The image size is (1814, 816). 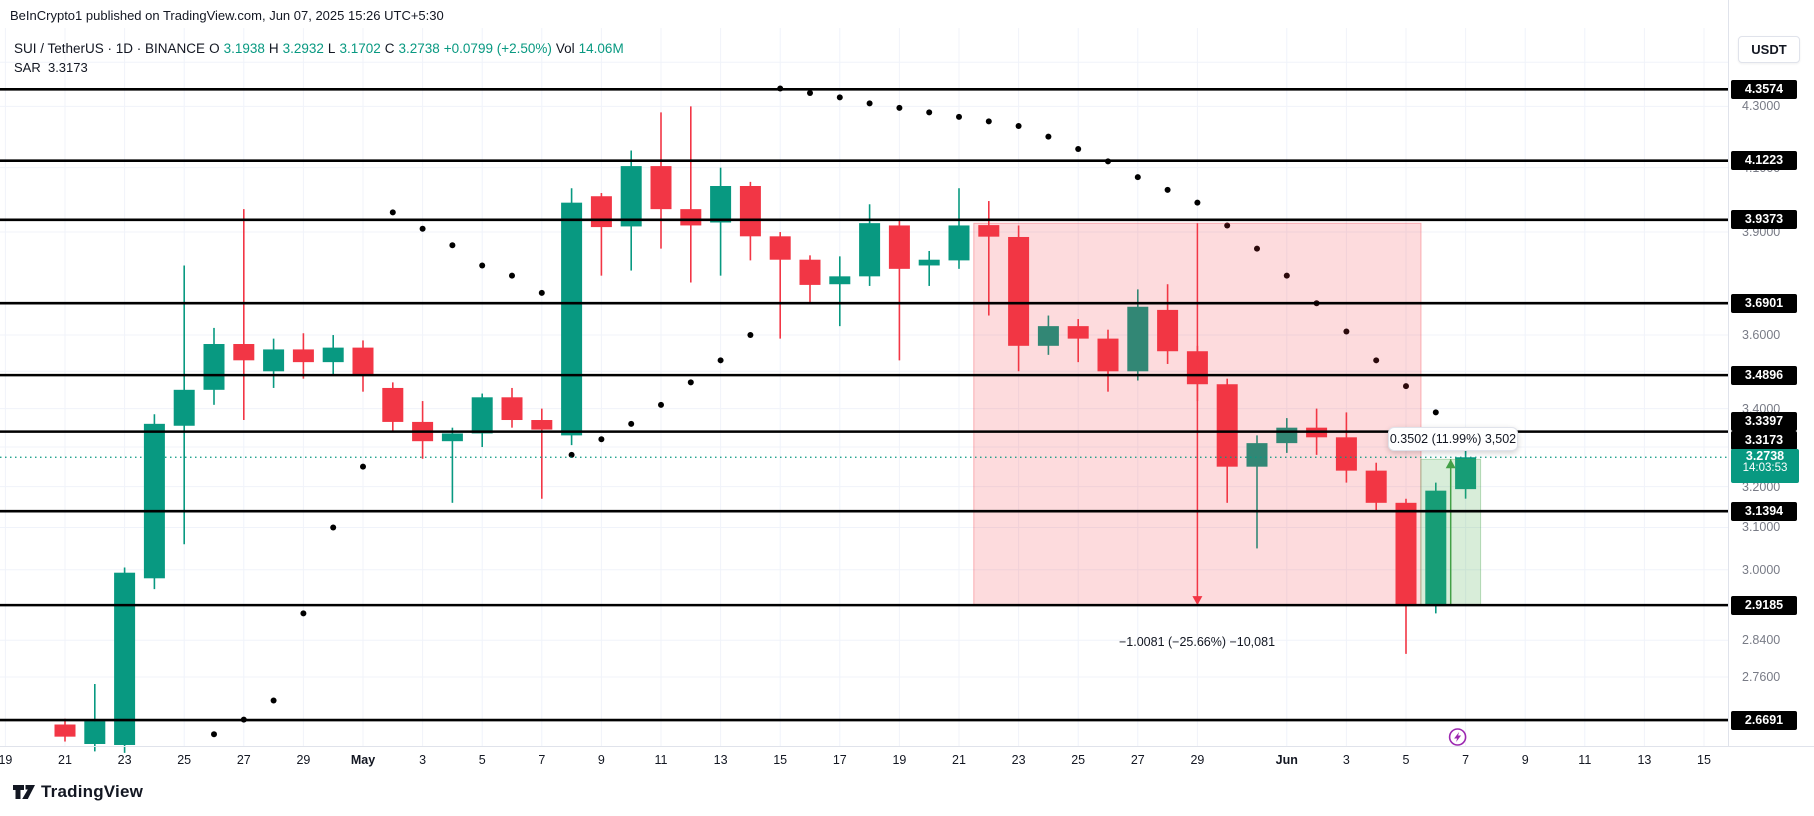 What do you see at coordinates (6, 760) in the screenshot?
I see `time-axis-label: 19` at bounding box center [6, 760].